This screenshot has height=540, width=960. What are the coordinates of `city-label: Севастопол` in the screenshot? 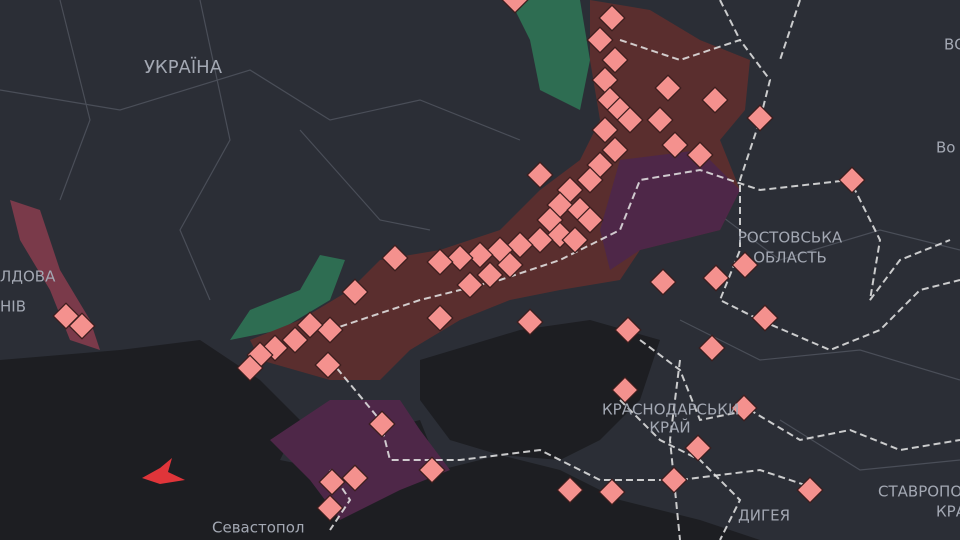 It's located at (258, 528).